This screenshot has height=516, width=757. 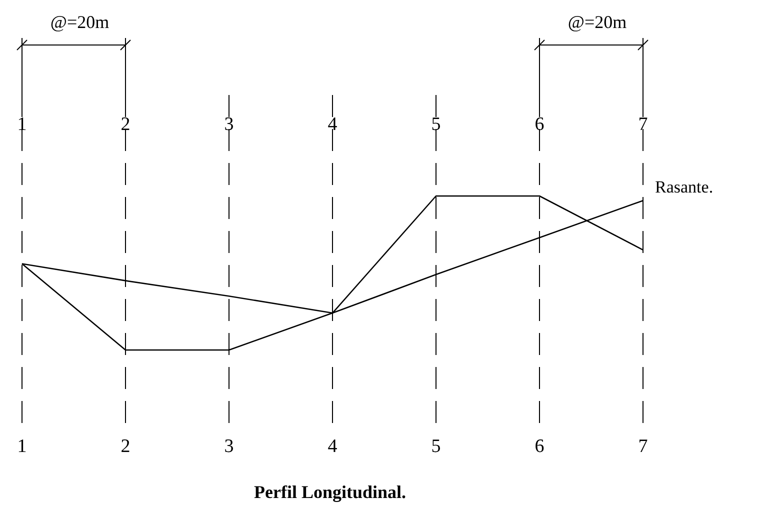 What do you see at coordinates (643, 446) in the screenshot?
I see `category-label: 7` at bounding box center [643, 446].